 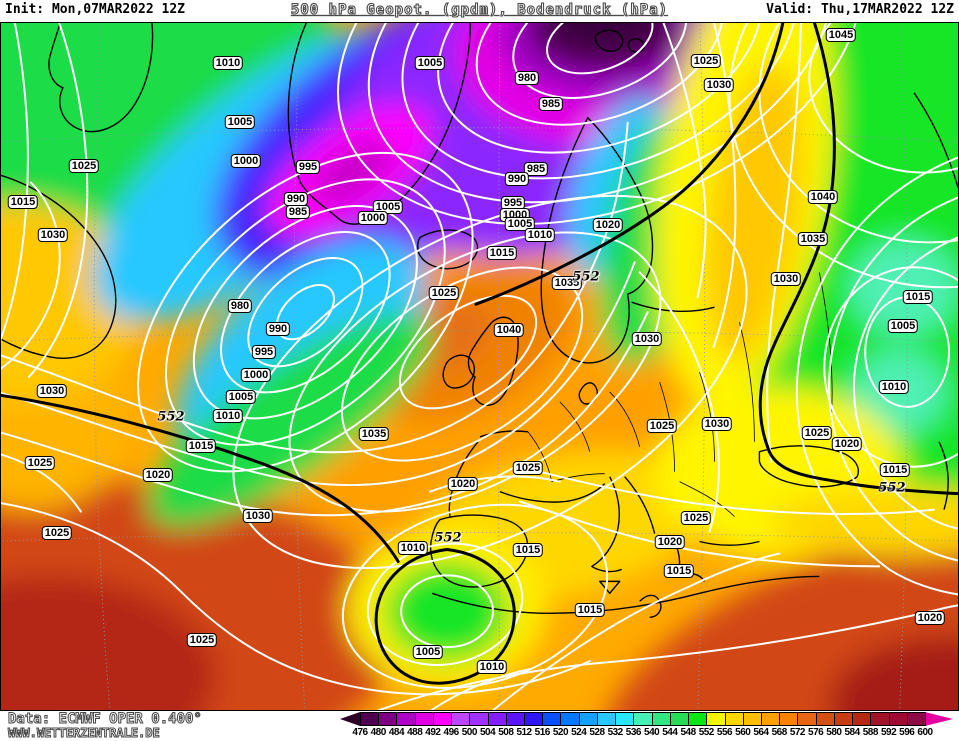 I want to click on colorbar-tick: 516, so click(x=542, y=732).